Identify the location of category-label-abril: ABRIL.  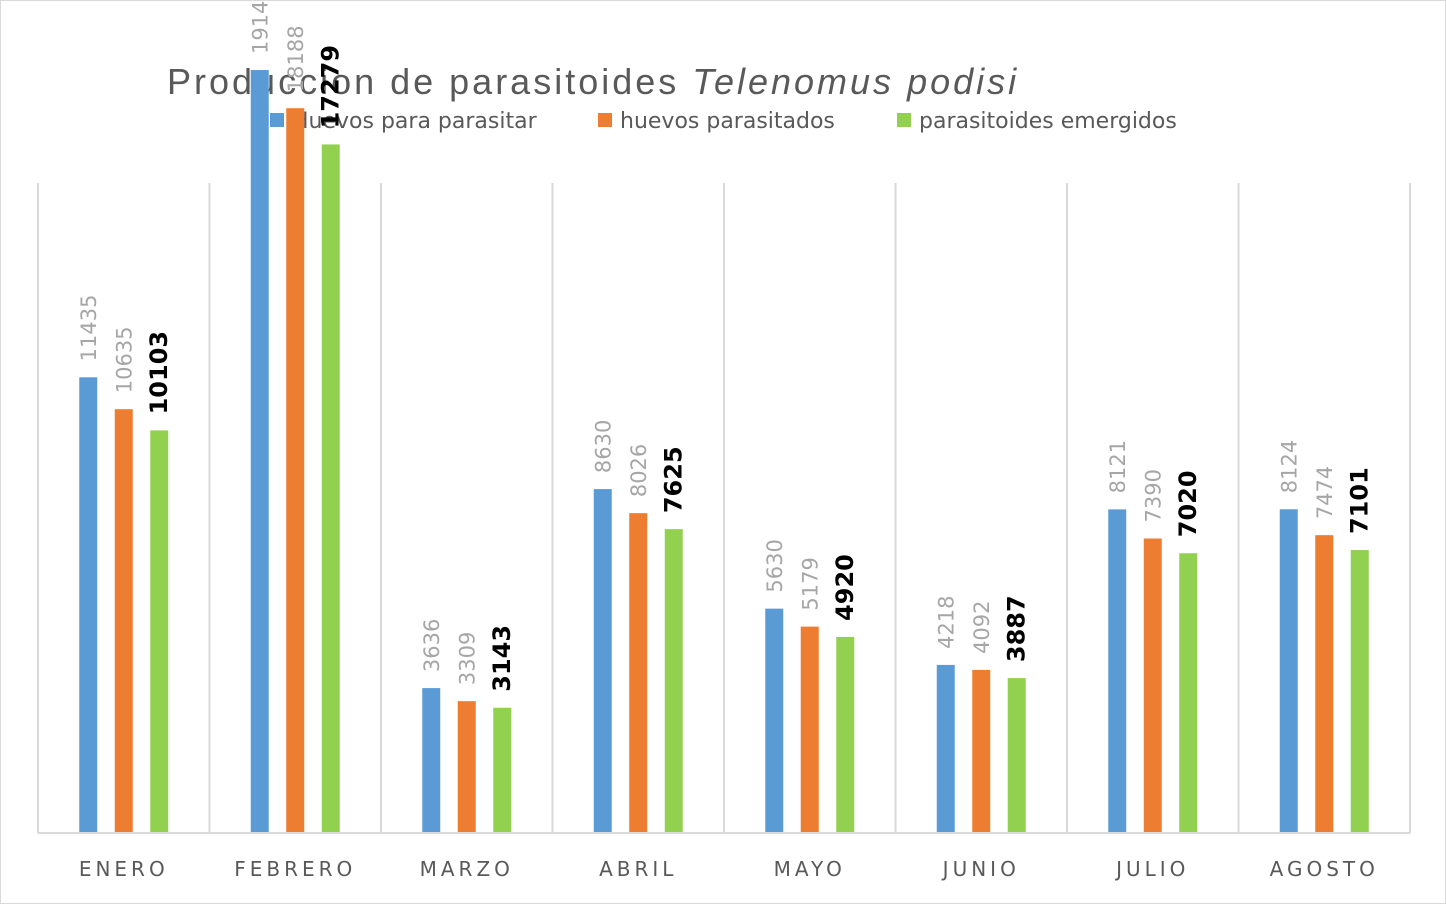
(638, 869).